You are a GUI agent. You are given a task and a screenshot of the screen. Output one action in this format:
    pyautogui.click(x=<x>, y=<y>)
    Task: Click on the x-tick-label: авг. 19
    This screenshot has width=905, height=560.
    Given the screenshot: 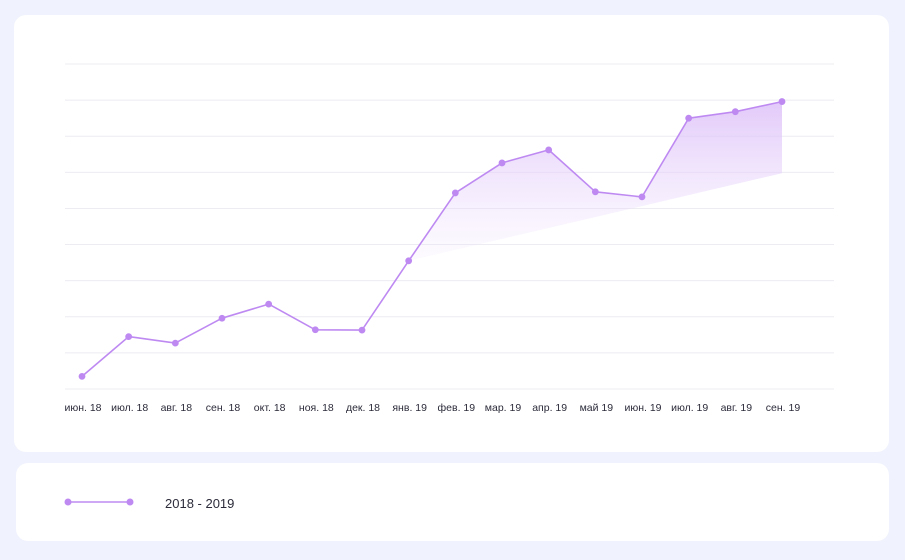 What is the action you would take?
    pyautogui.click(x=737, y=408)
    